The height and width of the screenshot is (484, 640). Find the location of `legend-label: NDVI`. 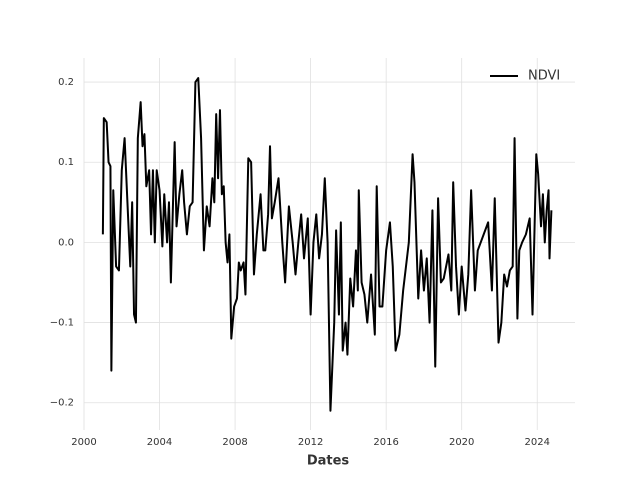

legend-label: NDVI is located at coordinates (544, 76).